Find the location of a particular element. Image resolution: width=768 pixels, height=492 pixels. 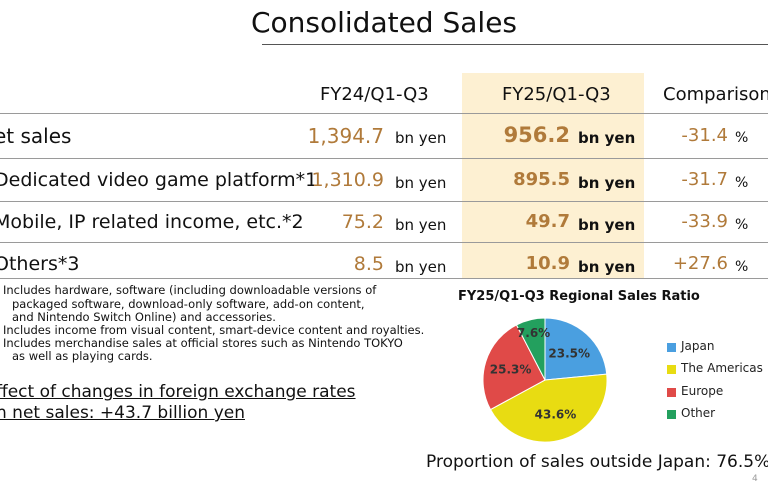

pie-label-japan: 23.5% is located at coordinates (569, 353).